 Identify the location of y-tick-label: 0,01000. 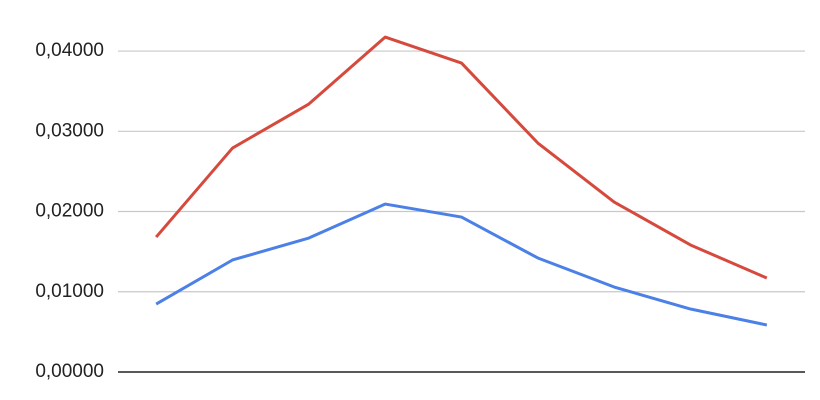
(69, 291).